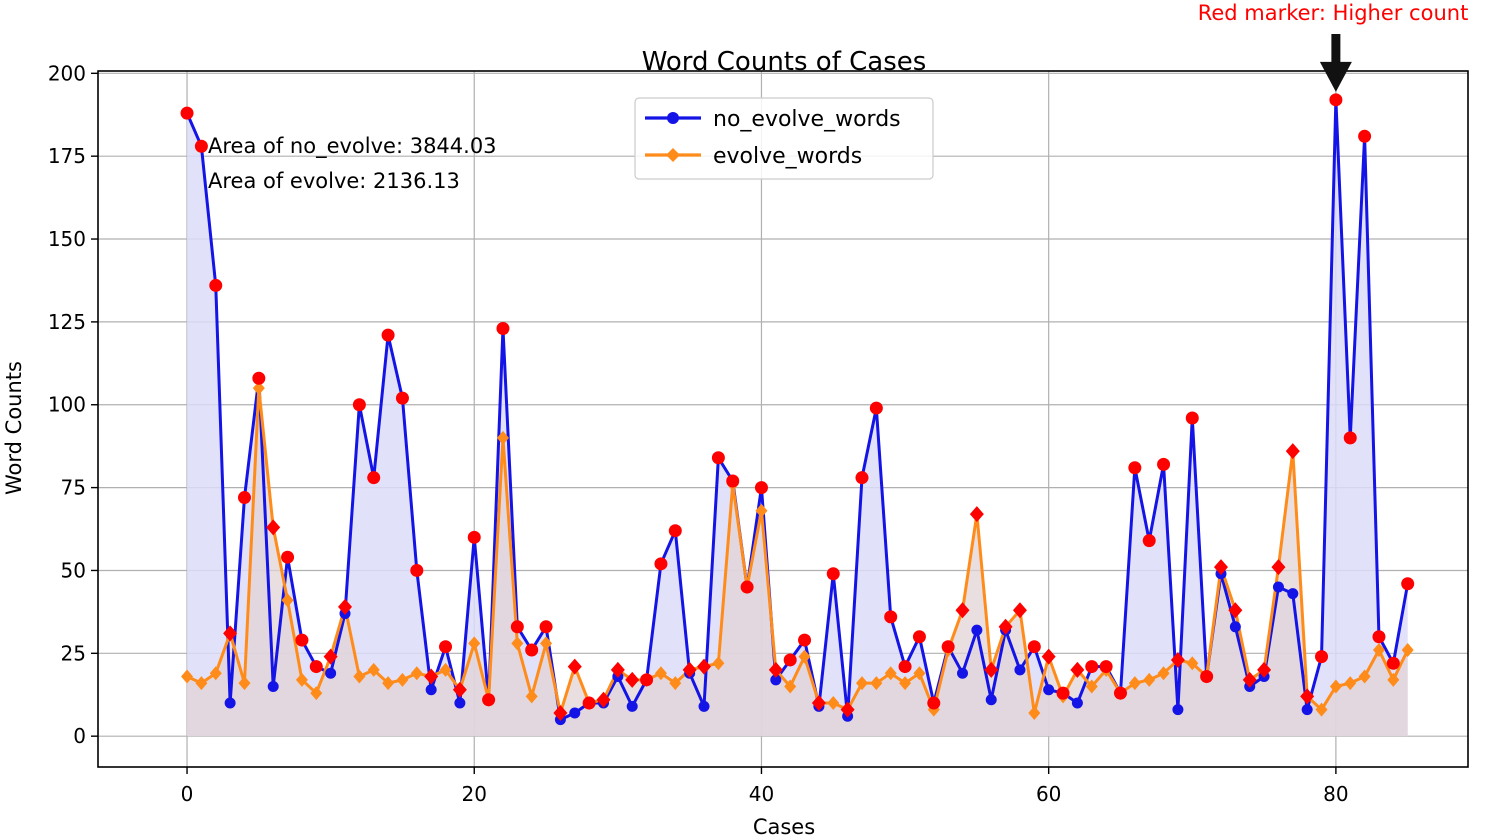  Describe the element at coordinates (784, 138) in the screenshot. I see `legend: no_evolve_words evolve_words` at that location.